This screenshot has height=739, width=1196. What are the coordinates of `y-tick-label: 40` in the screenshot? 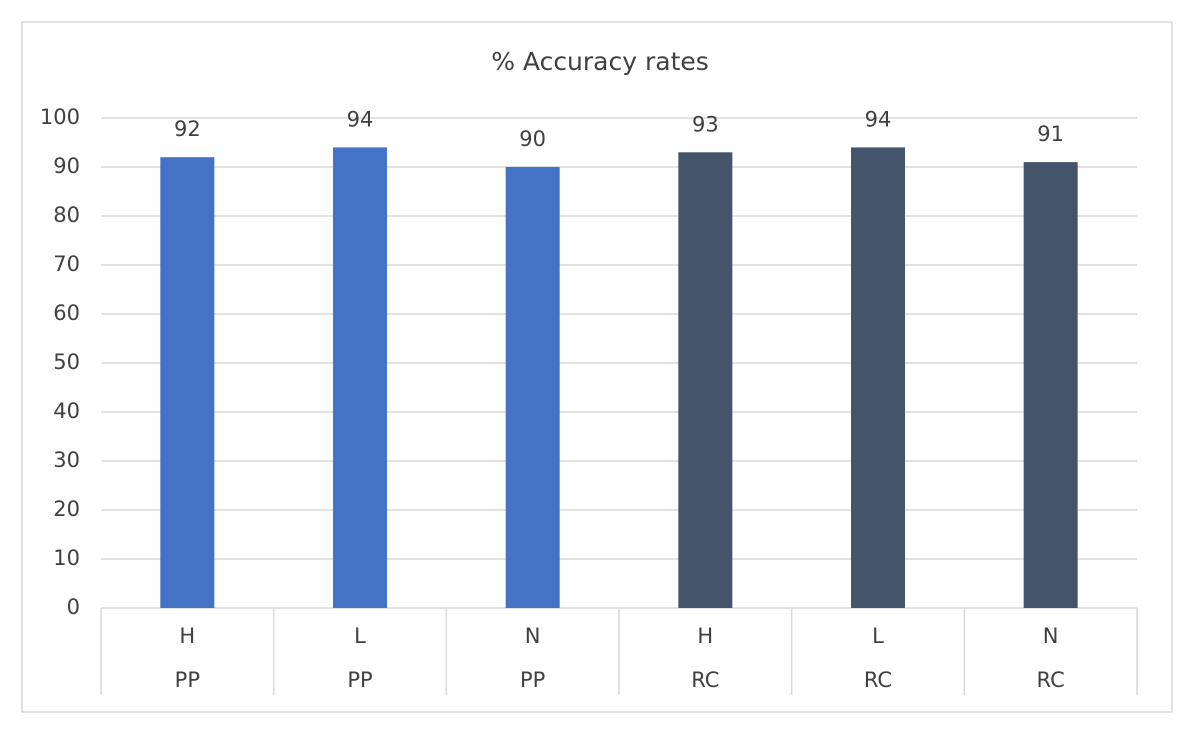 It's located at (66, 411).